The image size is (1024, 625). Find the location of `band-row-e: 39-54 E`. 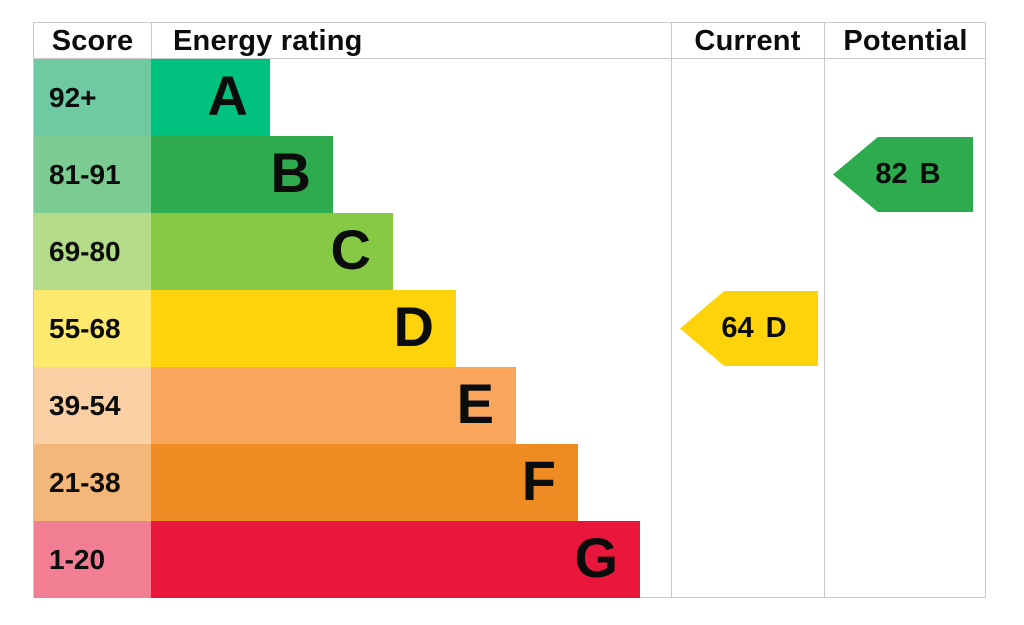

band-row-e: 39-54 E is located at coordinates (352, 405).